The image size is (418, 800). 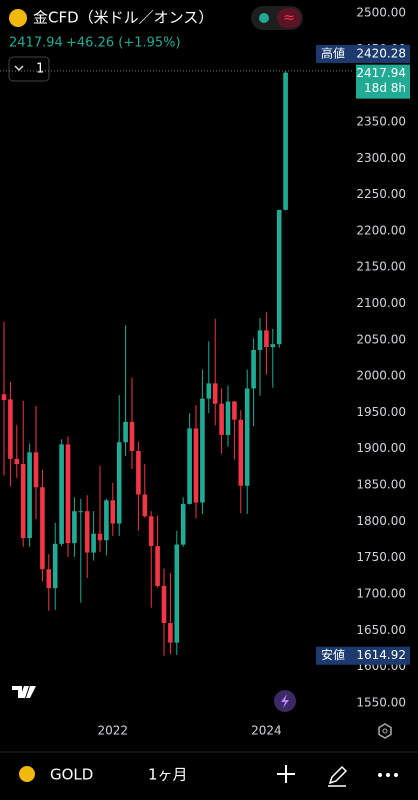 I want to click on interval-button, so click(x=29, y=69).